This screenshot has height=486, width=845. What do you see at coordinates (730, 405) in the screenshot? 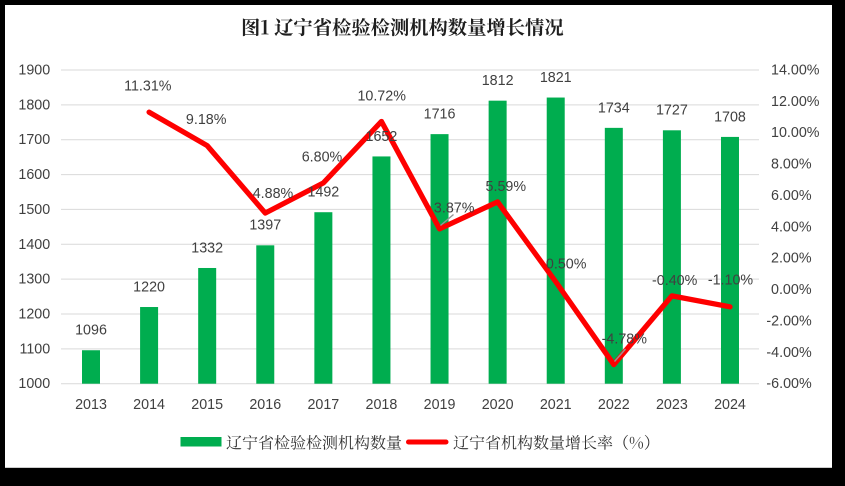
I see `svg-text: 2024` at bounding box center [730, 405].